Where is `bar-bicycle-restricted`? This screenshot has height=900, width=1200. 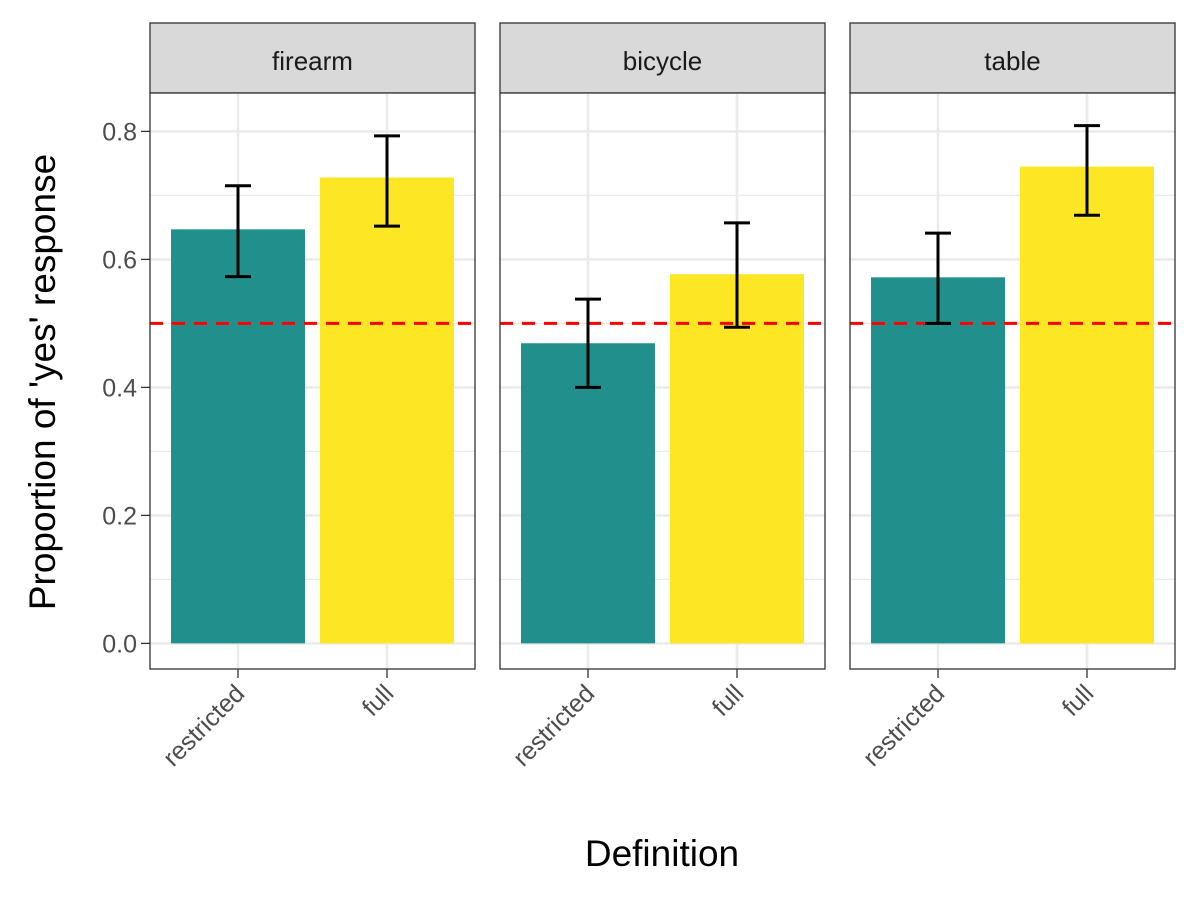
bar-bicycle-restricted is located at coordinates (588, 493).